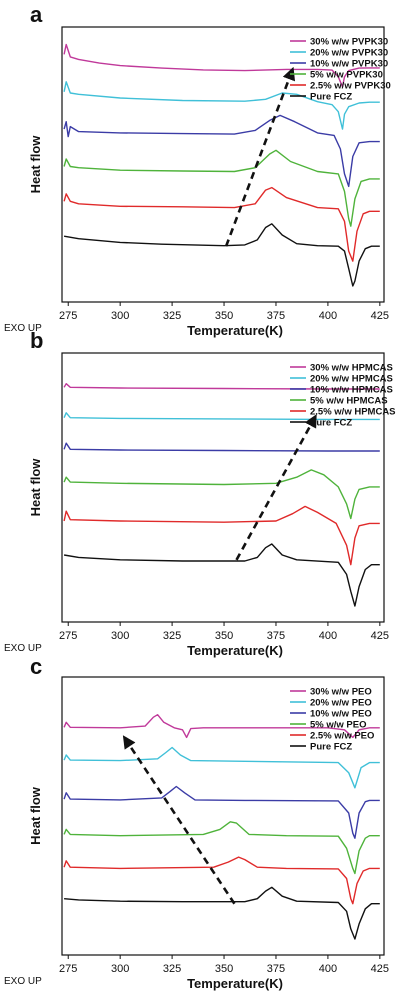  What do you see at coordinates (346, 75) in the screenshot?
I see `legend-entry: 5% w/w PVPK30` at bounding box center [346, 75].